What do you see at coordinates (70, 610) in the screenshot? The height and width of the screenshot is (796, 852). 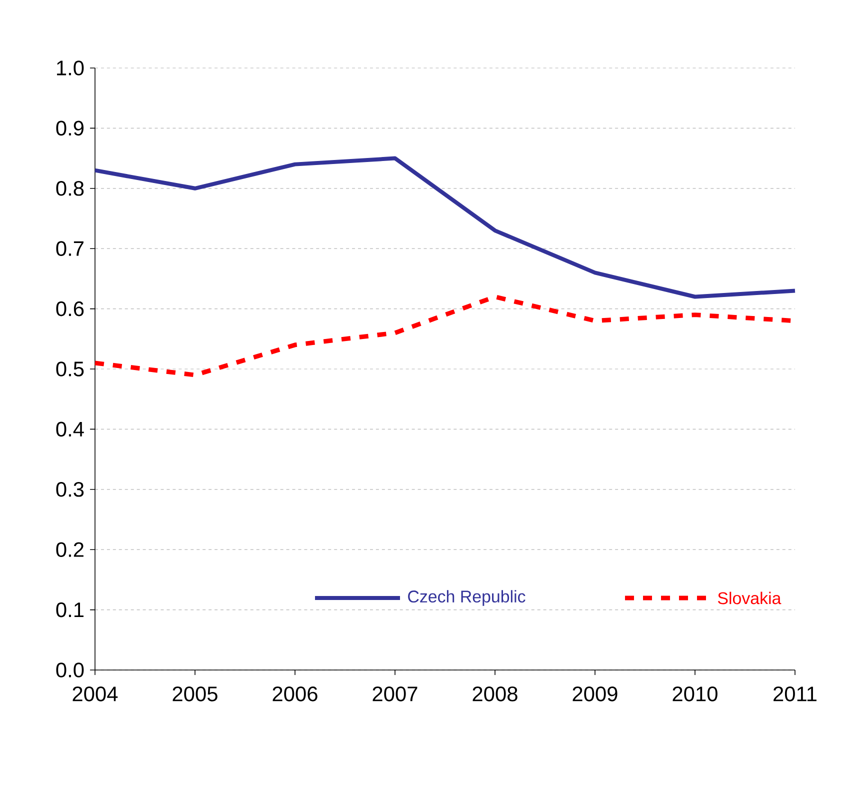 I see `y-tick-label: 0.1` at bounding box center [70, 610].